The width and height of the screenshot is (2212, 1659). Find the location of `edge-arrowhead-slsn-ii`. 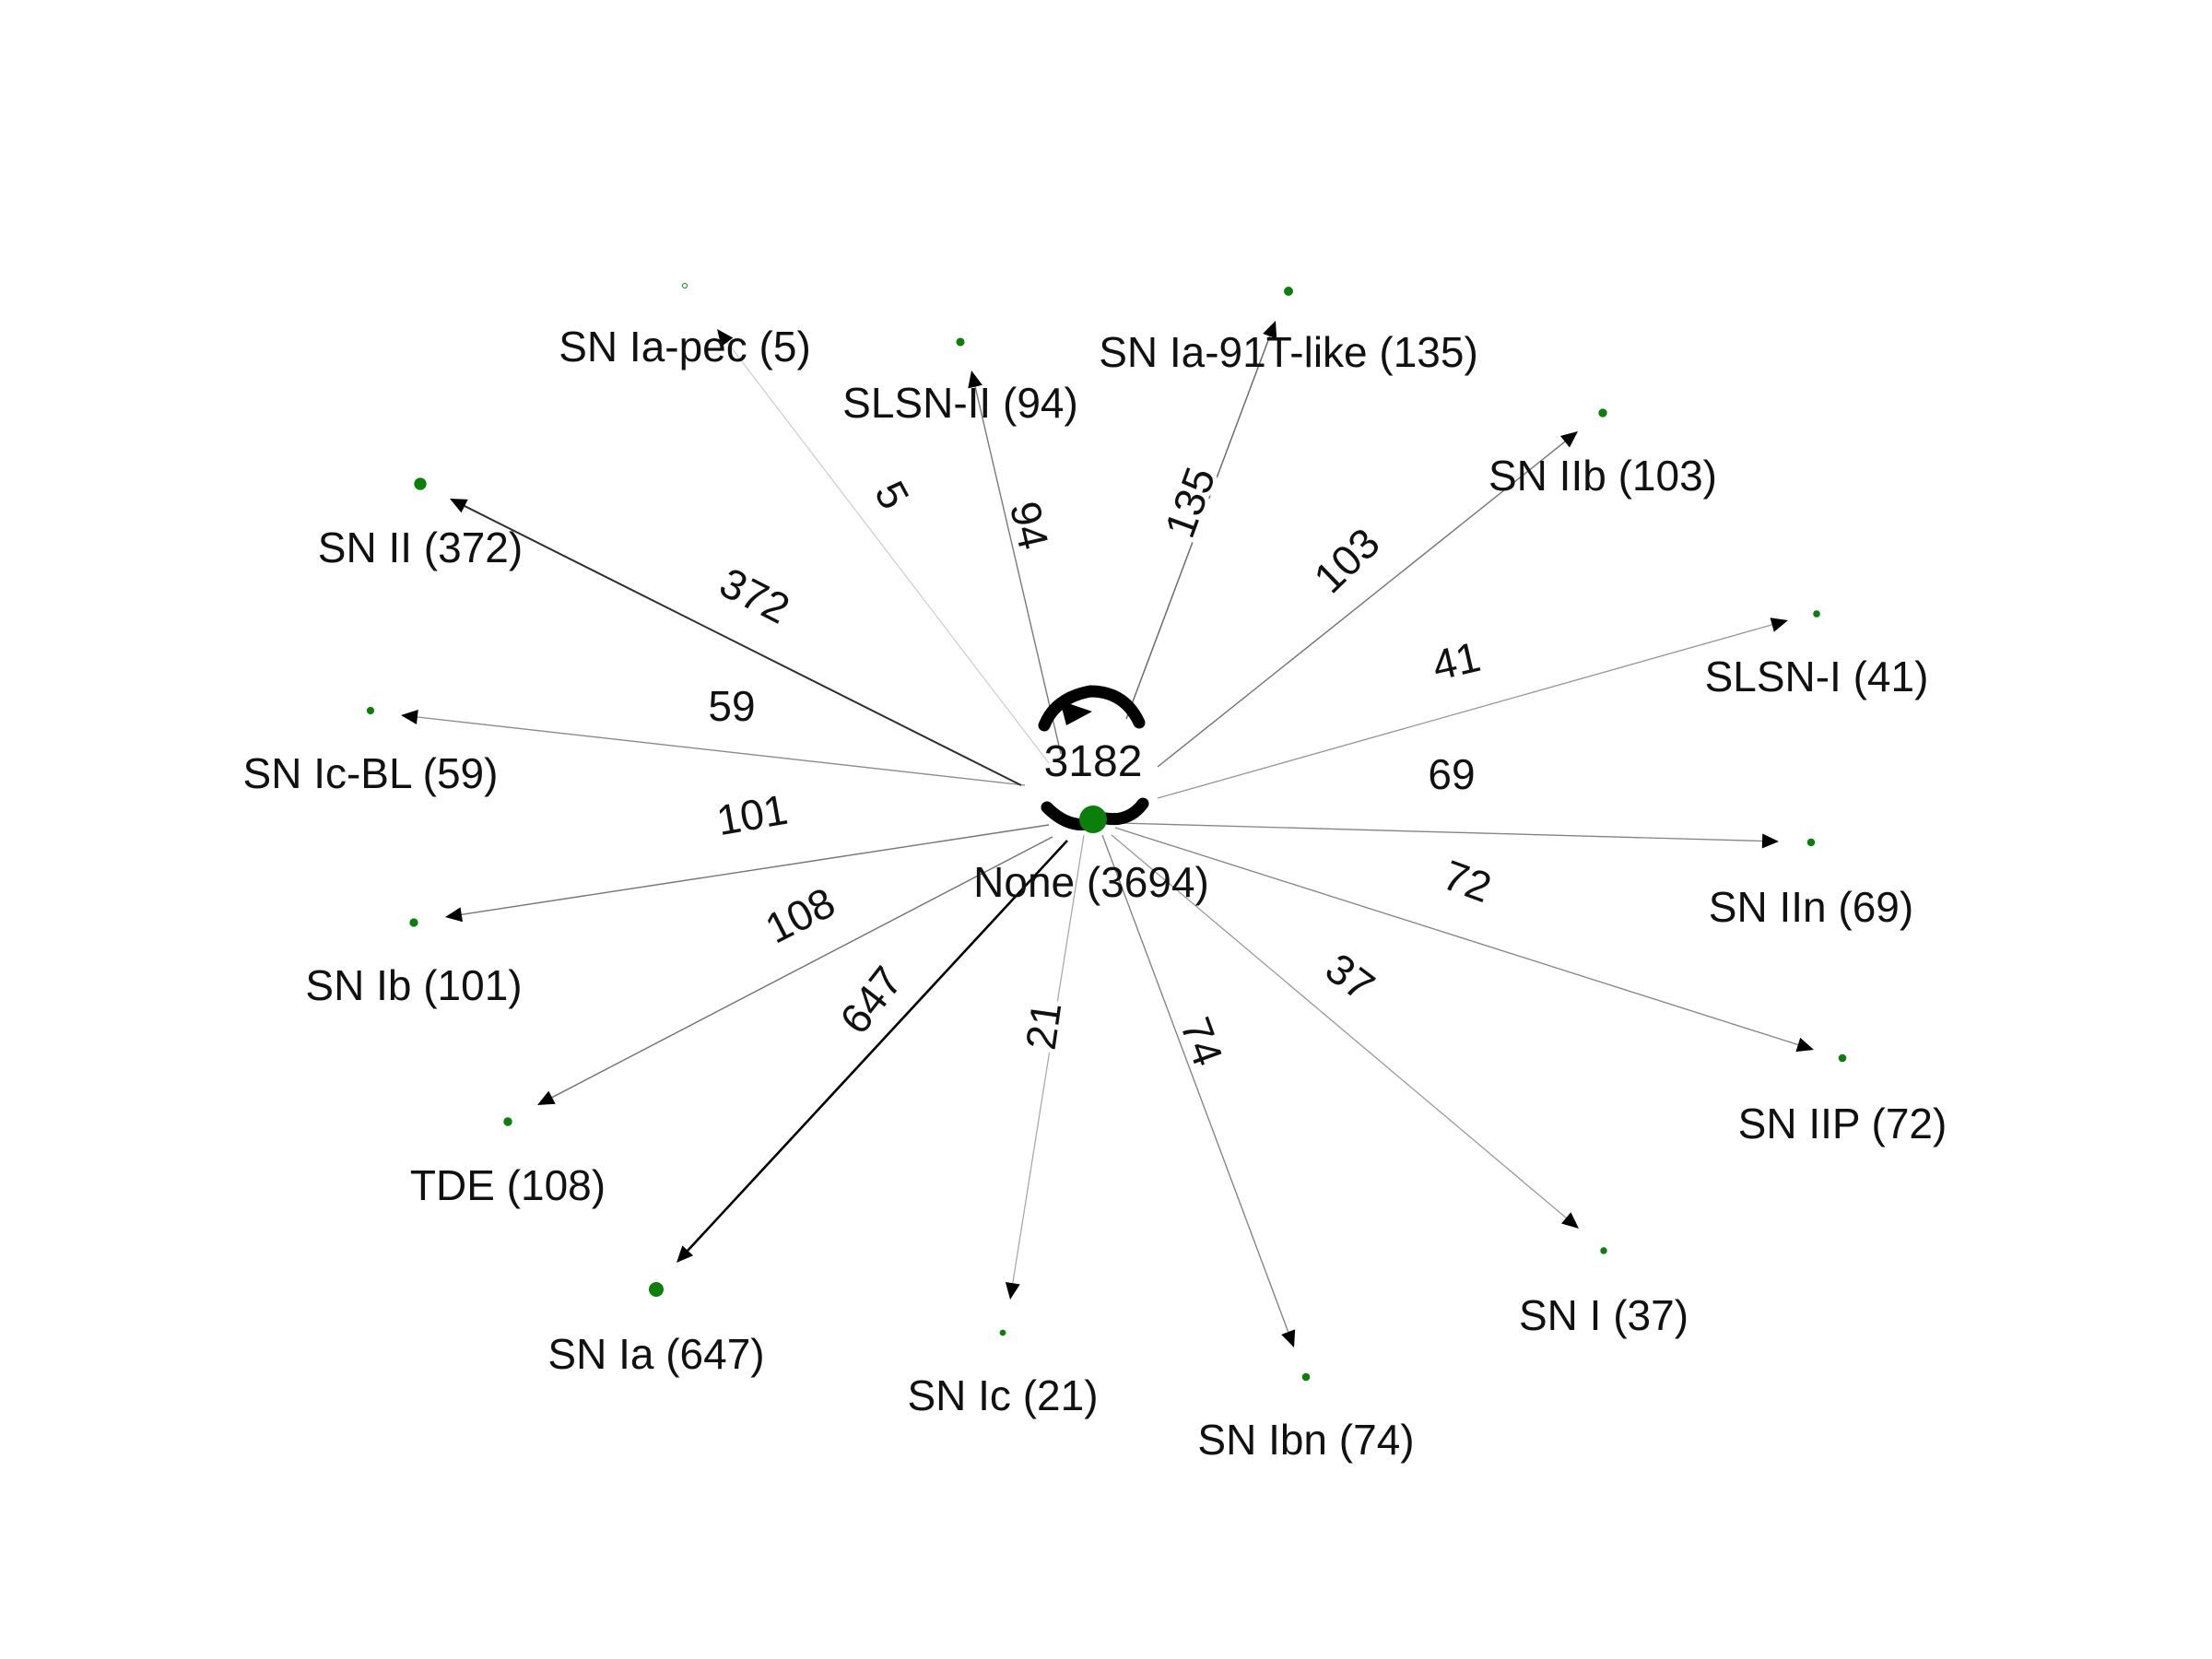

edge-arrowhead-slsn-ii is located at coordinates (975, 380).